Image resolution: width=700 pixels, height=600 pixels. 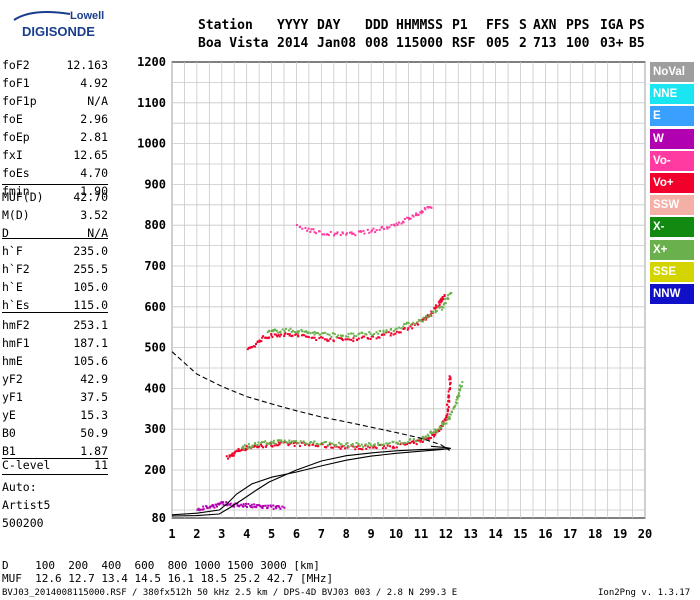 I want to click on param-name: h`F, so click(x=12, y=251).